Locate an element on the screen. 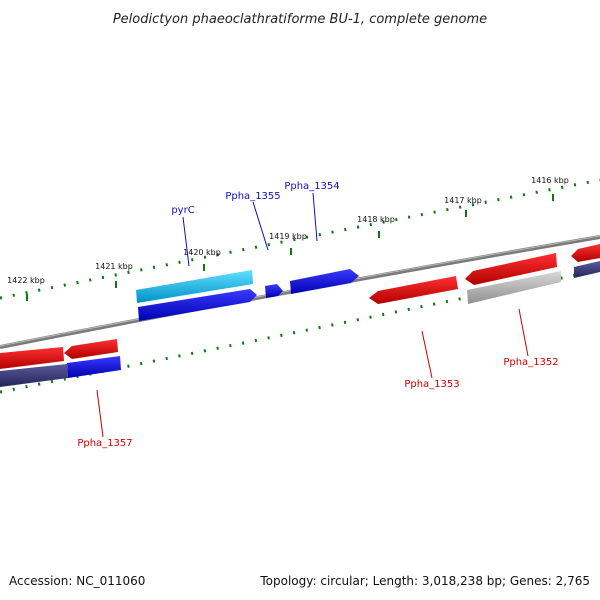 Image resolution: width=600 pixels, height=600 pixels. gene-arrow-navy-left is located at coordinates (34, 375).